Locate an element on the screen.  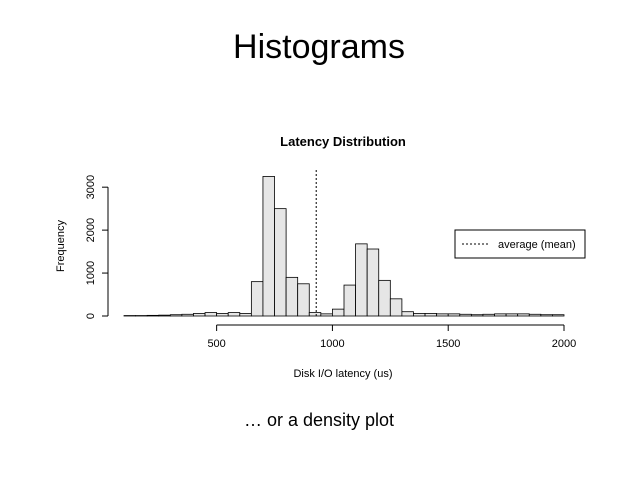
x-axis: 500 1000 1500 2000 is located at coordinates (391, 337).